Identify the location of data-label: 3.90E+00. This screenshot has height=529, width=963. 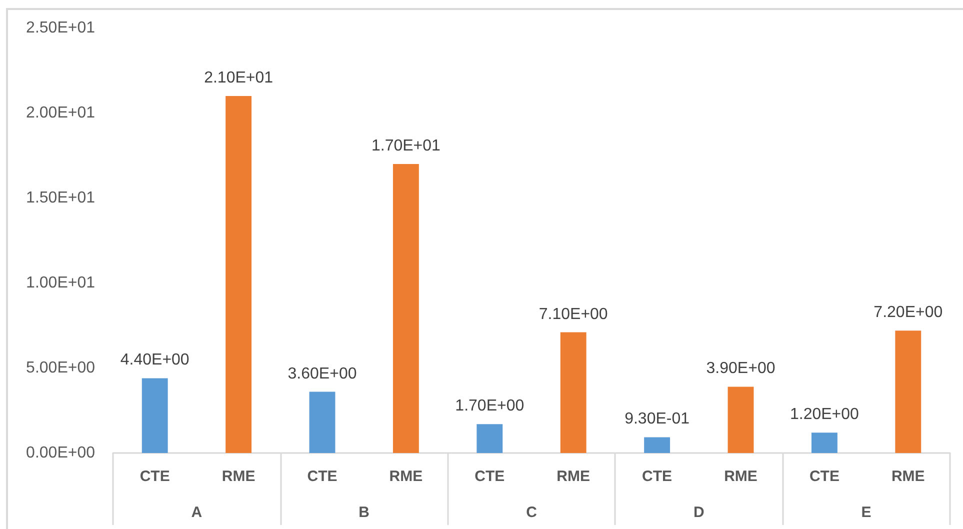
(741, 369).